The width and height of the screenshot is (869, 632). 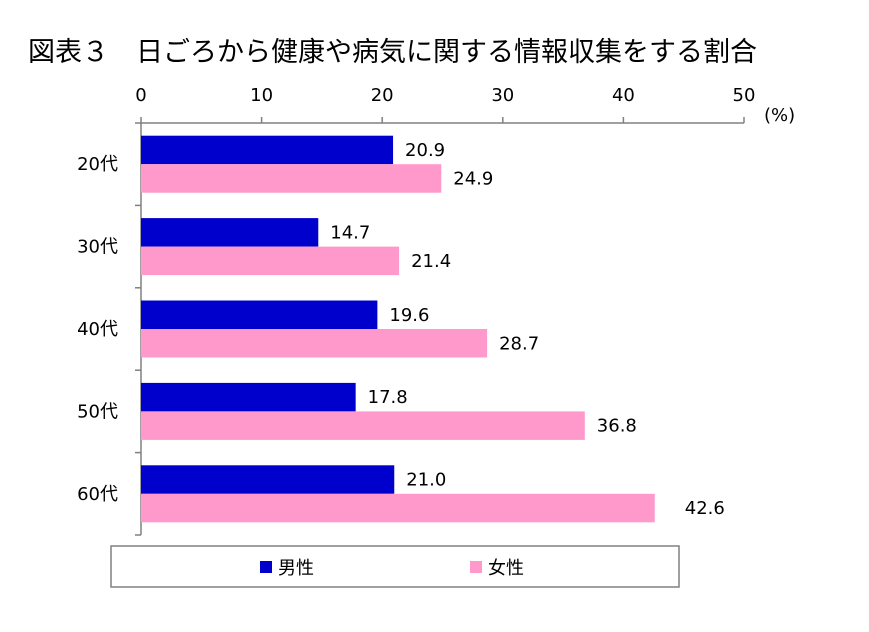 What do you see at coordinates (350, 232) in the screenshot?
I see `data-label: 14.7` at bounding box center [350, 232].